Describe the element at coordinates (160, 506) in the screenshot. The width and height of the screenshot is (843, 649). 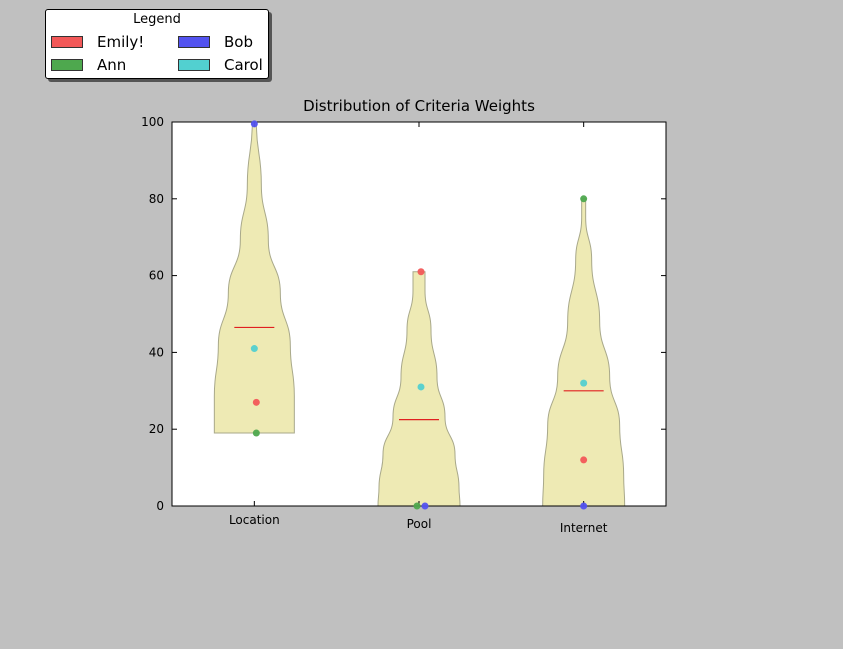
I see `y-tick-label-0: 0` at that location.